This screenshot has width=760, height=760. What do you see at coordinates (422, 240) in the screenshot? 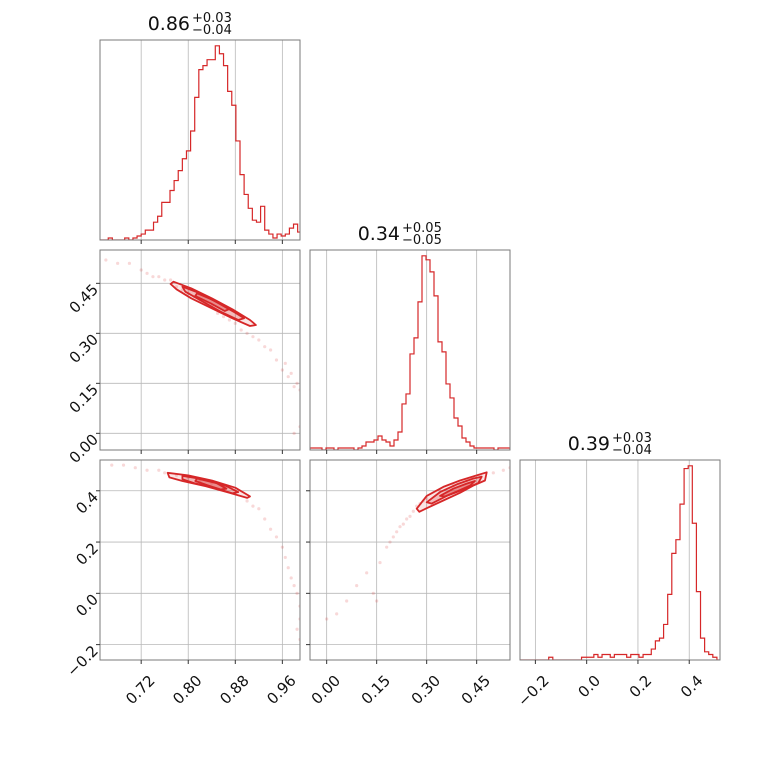
I see `title-lower-error: −0.05` at bounding box center [422, 240].